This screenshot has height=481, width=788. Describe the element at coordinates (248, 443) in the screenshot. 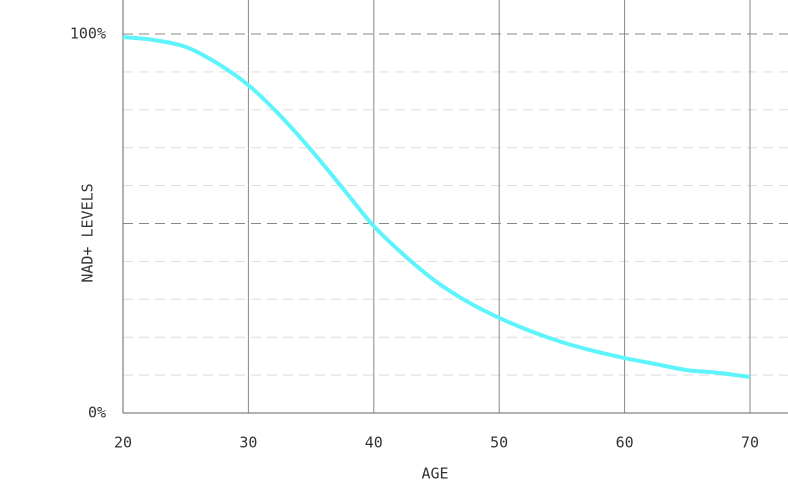

I see `x-tick-label: 30` at that location.